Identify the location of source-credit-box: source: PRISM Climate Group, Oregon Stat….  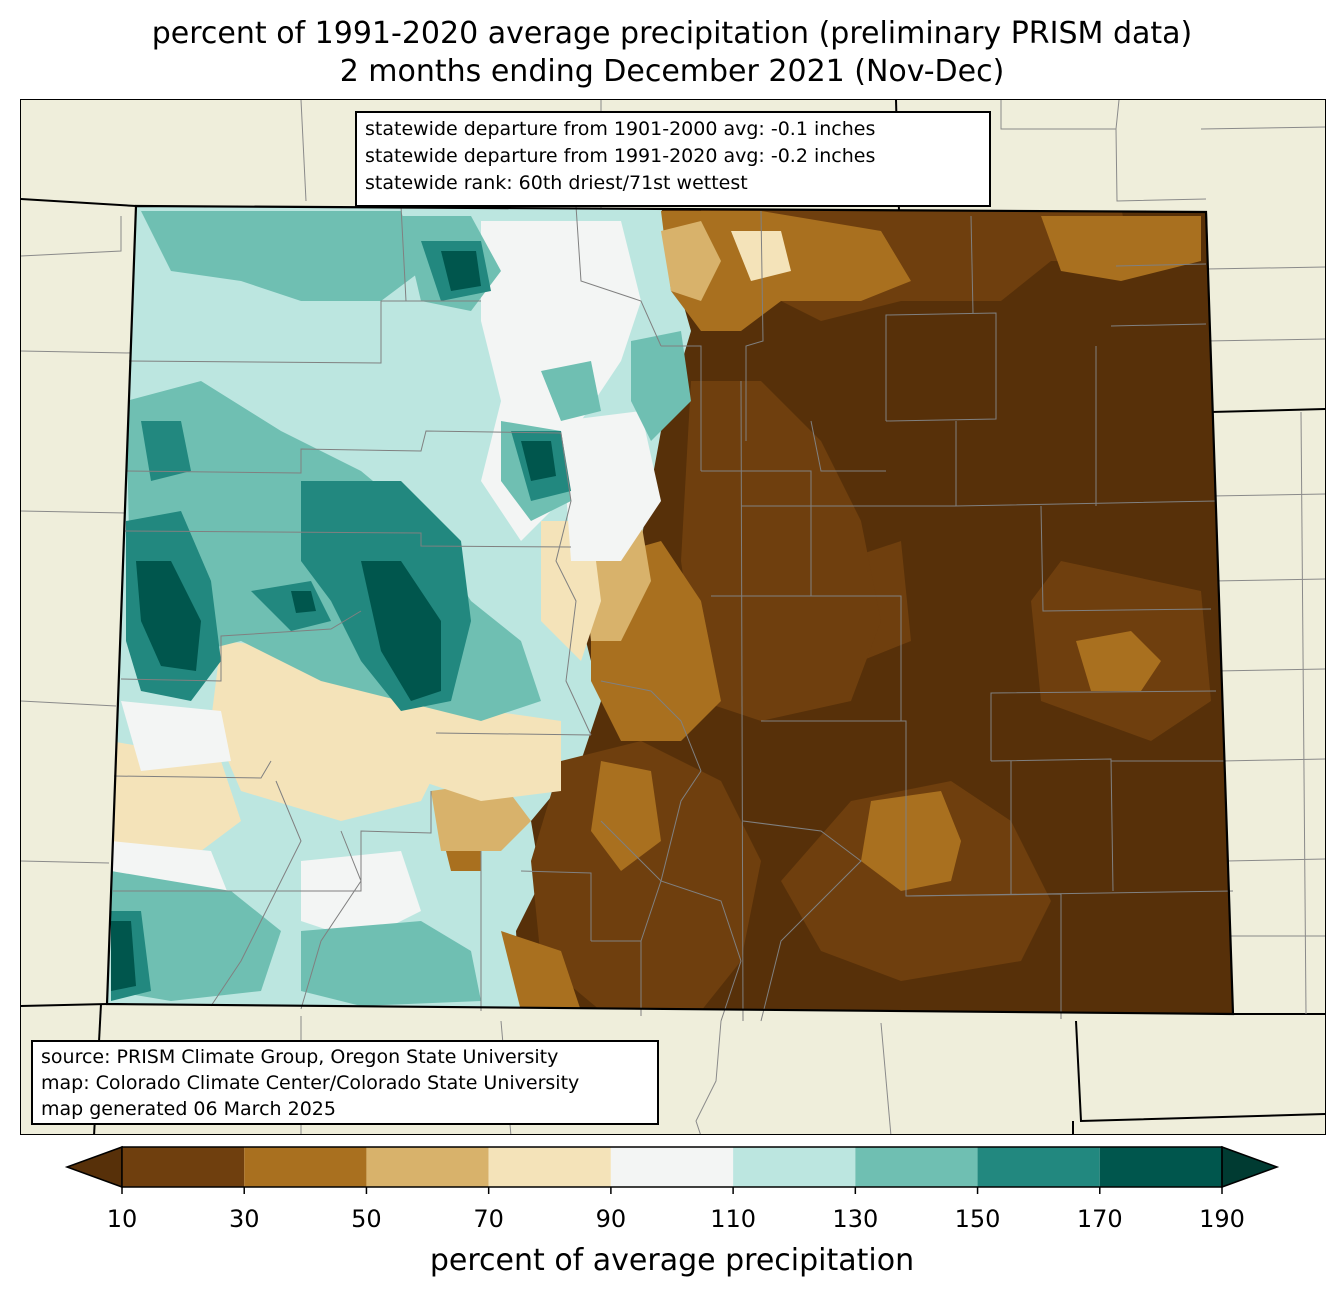
(345, 1082).